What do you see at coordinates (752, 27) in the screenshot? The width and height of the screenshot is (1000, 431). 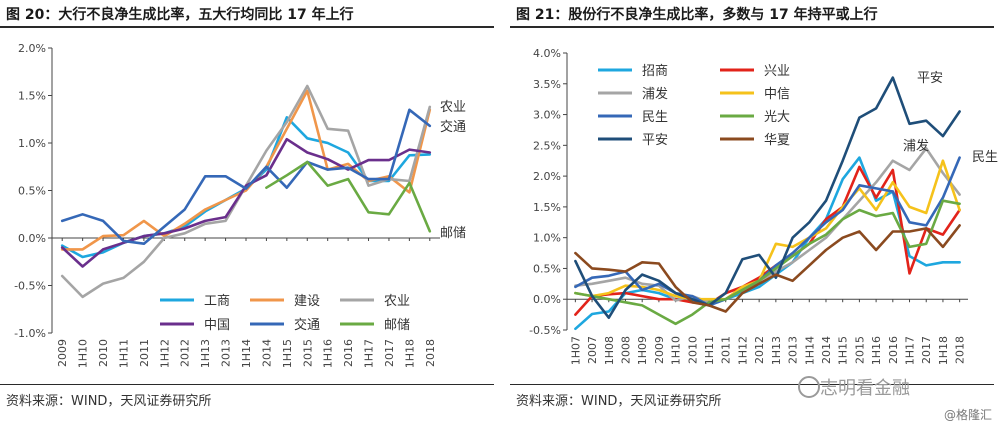 I see `right-title-rule` at bounding box center [752, 27].